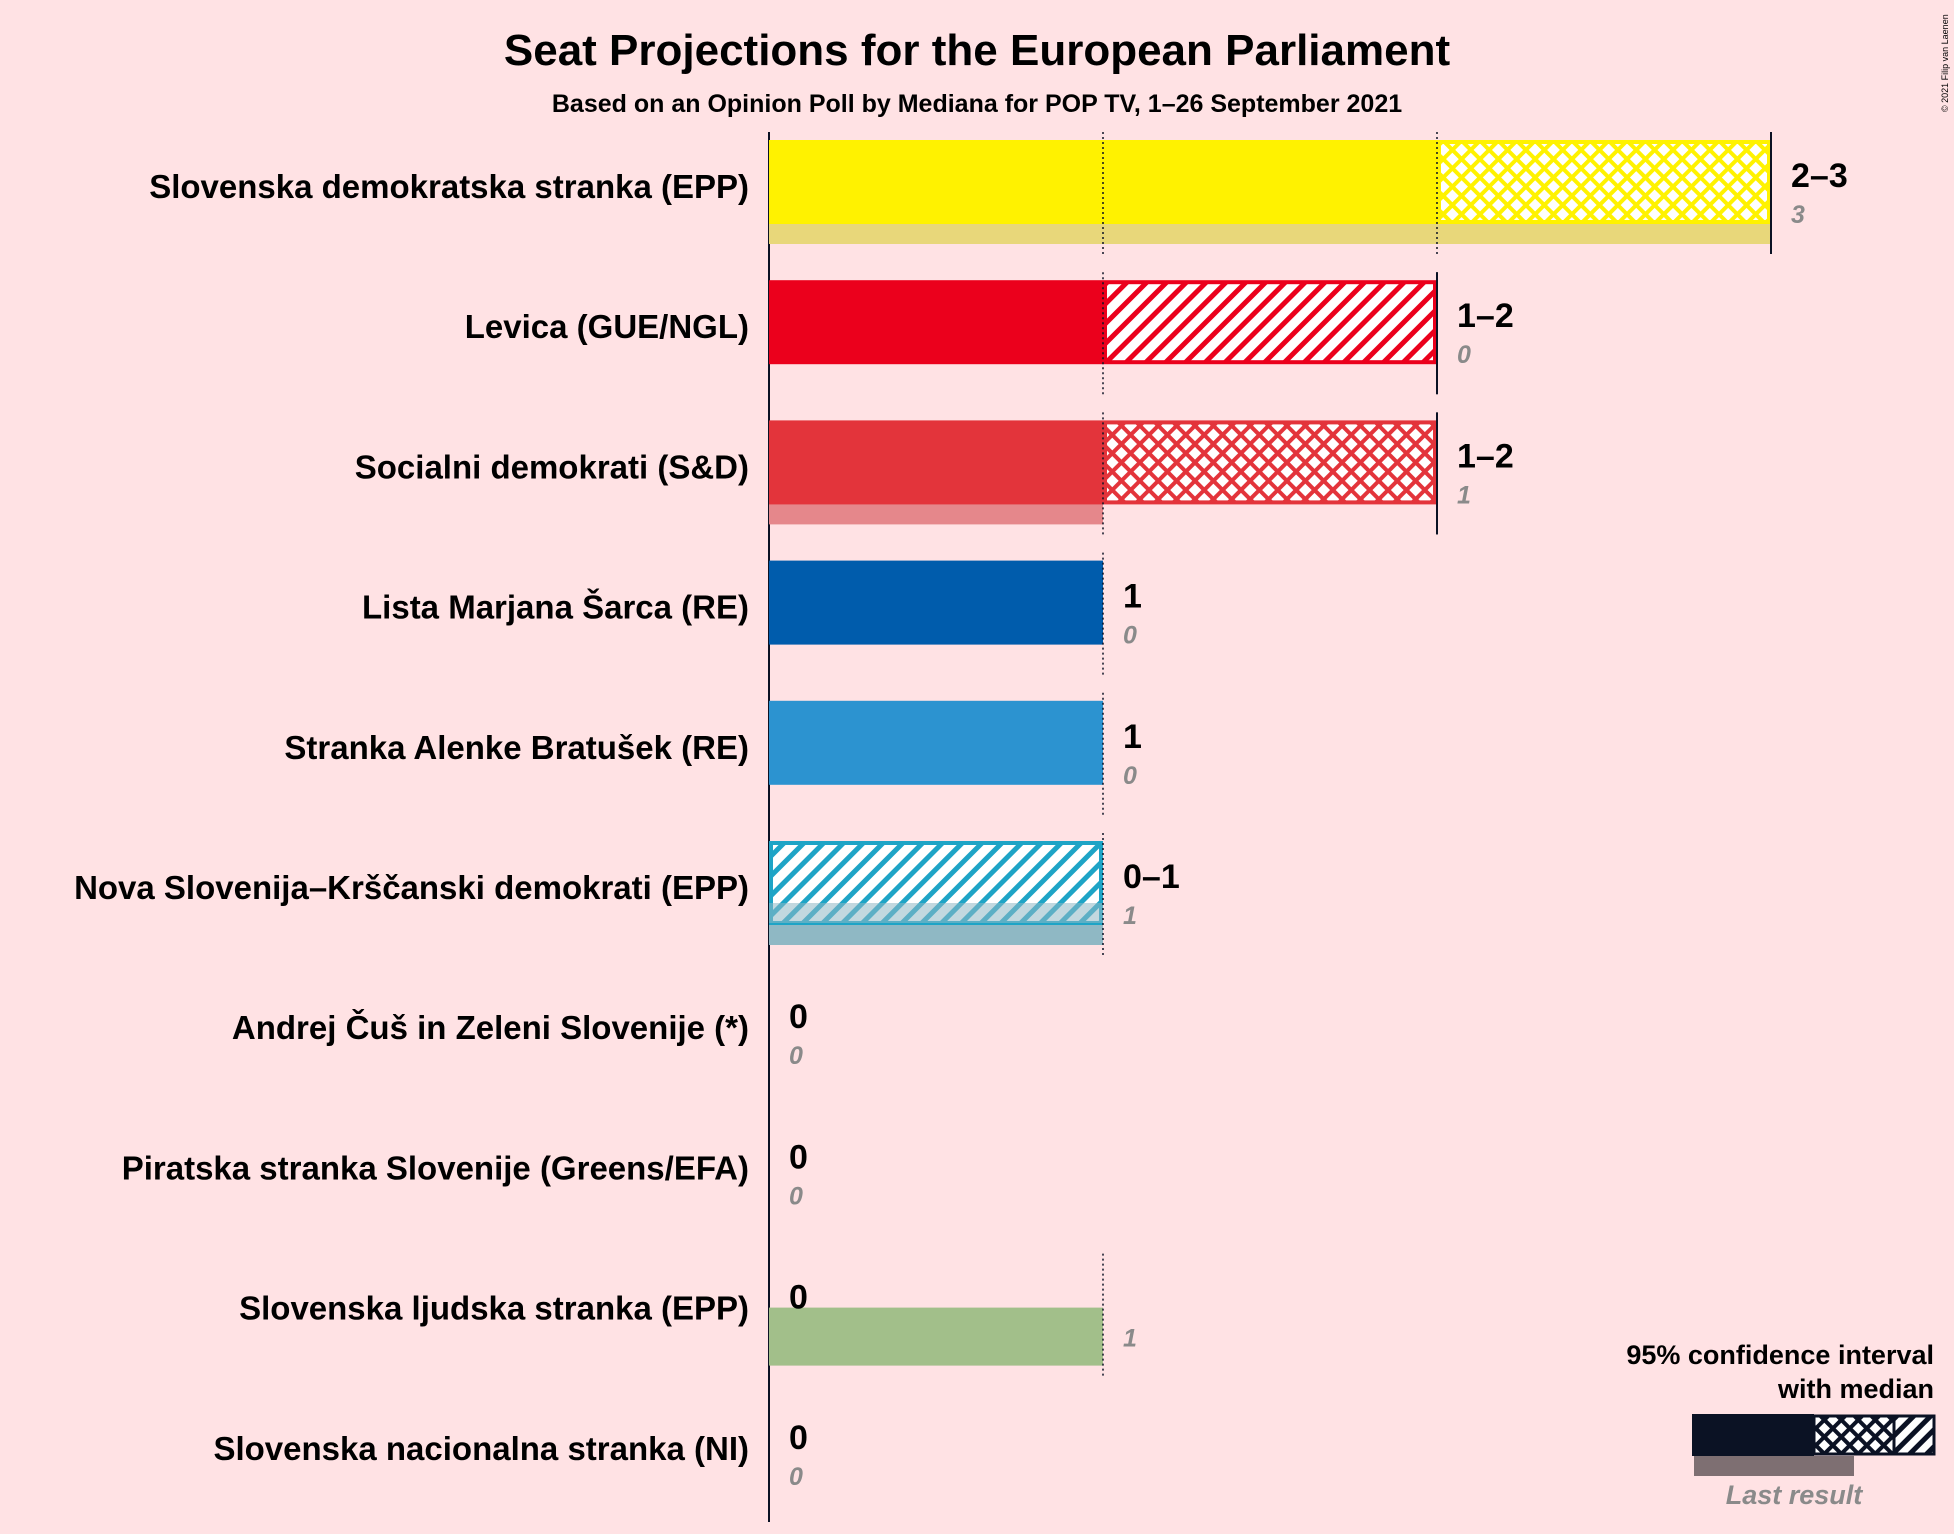 This screenshot has width=1954, height=1534. What do you see at coordinates (1795, 1495) in the screenshot?
I see `legend-last-result-label: Last result` at bounding box center [1795, 1495].